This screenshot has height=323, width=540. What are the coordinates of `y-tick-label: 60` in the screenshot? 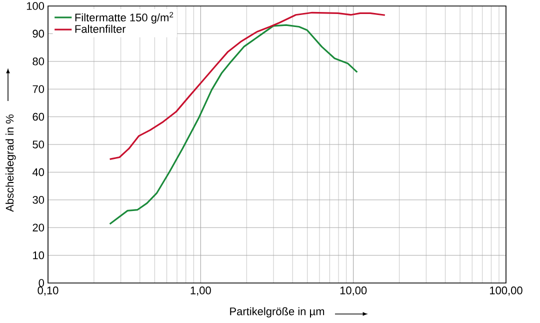 It's located at (38, 116).